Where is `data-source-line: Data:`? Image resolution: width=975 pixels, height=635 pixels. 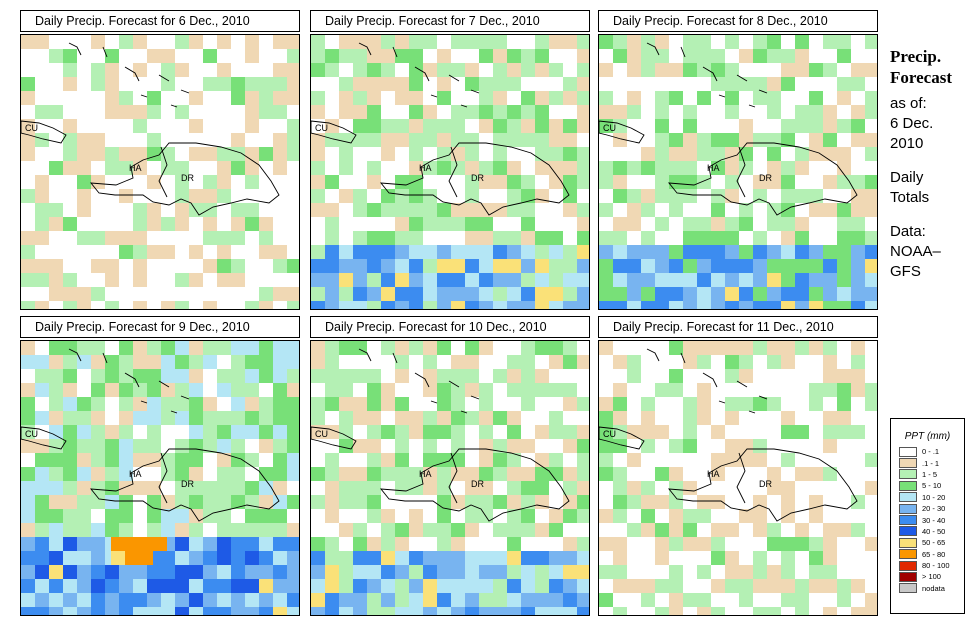 data-source-line: Data: is located at coordinates (908, 231).